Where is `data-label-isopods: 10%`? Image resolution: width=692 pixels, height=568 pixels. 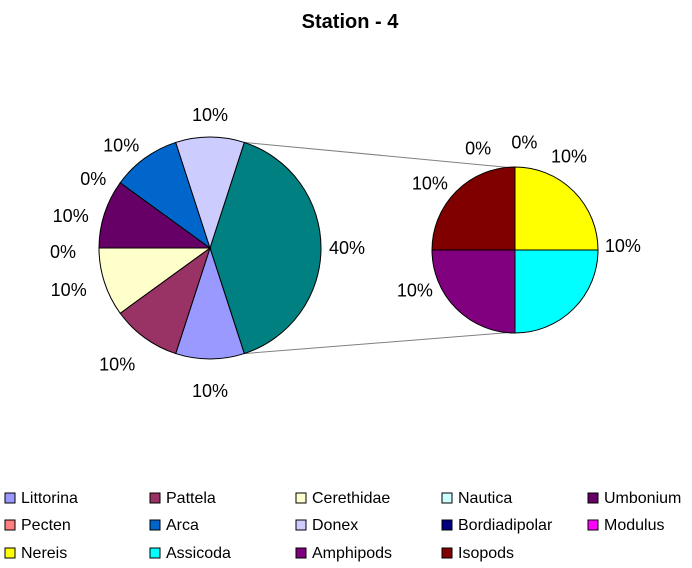
data-label-isopods: 10% is located at coordinates (623, 246).